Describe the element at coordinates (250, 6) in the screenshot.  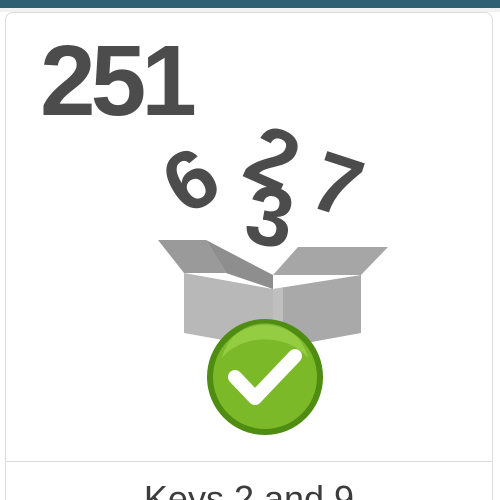
I see `header-strip` at that location.